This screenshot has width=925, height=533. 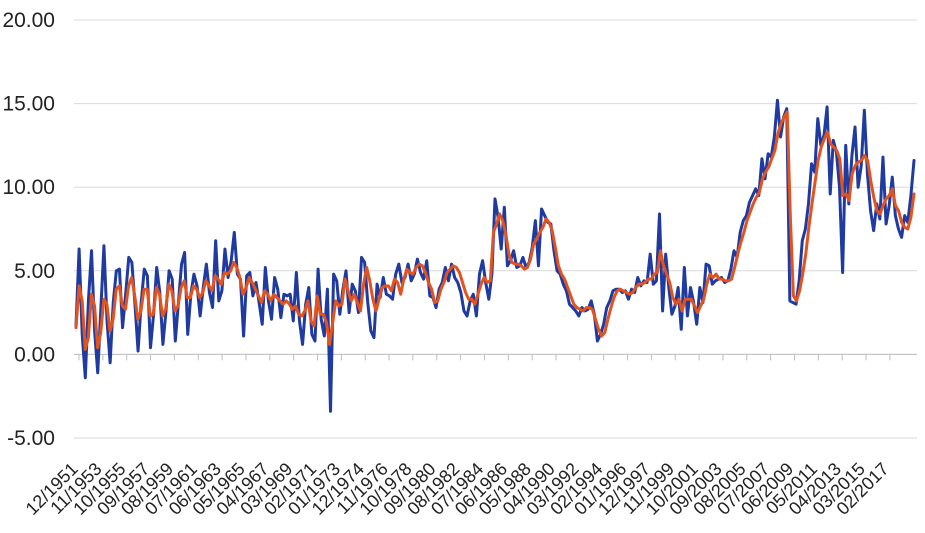 What do you see at coordinates (28, 187) in the screenshot?
I see `y-tick-label: 10.00` at bounding box center [28, 187].